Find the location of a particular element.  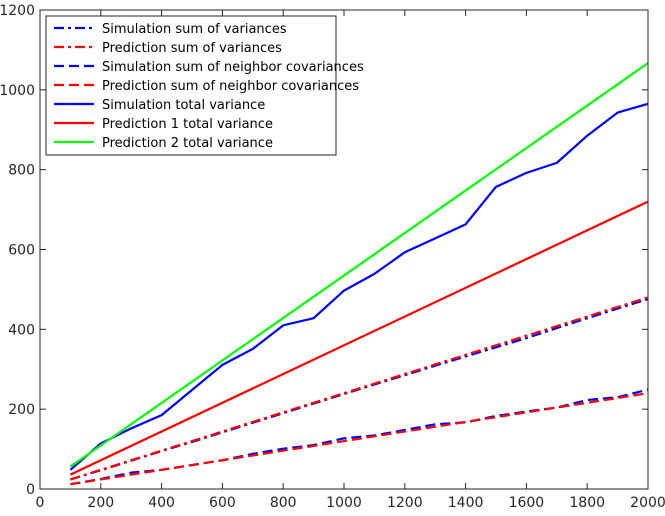

legend-box is located at coordinates (191, 85).